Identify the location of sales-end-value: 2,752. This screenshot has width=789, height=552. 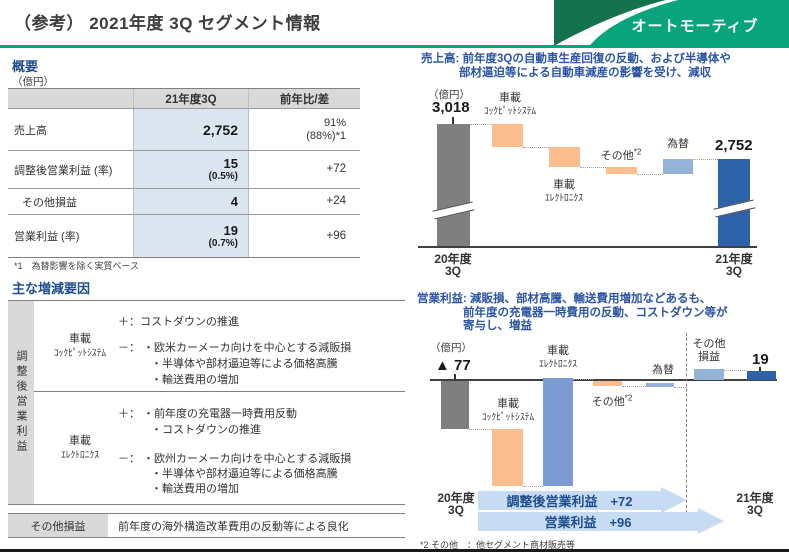
(734, 145).